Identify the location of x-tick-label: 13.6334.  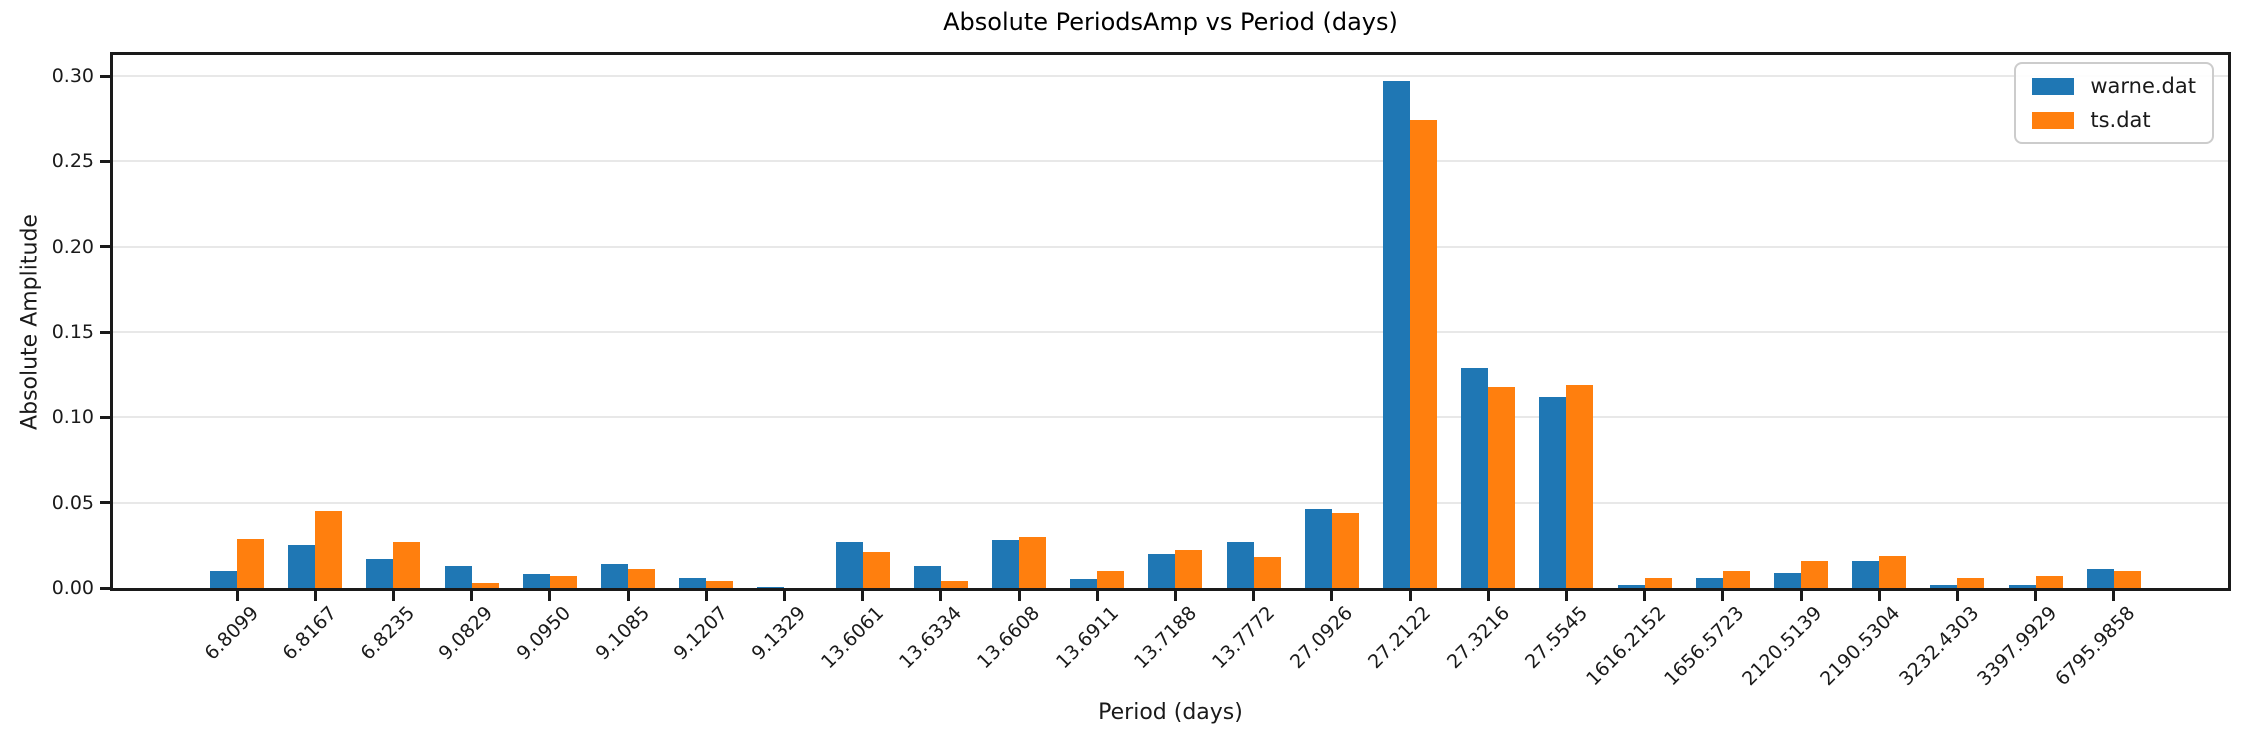
(931, 638).